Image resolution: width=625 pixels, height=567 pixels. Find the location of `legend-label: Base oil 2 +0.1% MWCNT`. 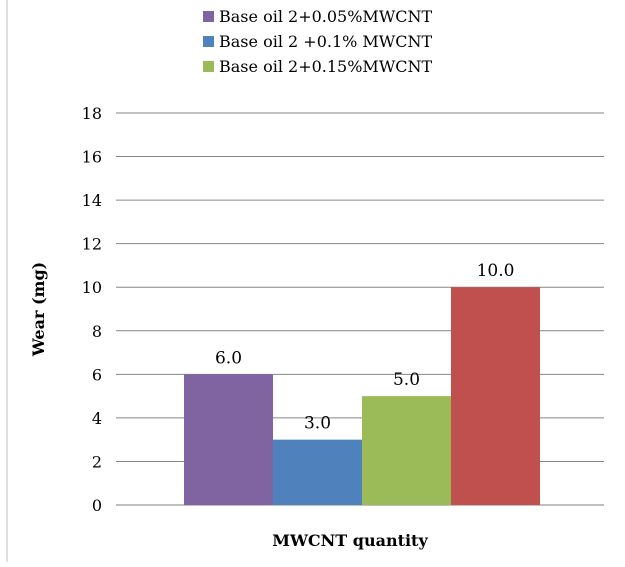

legend-label: Base oil 2 +0.1% MWCNT is located at coordinates (325, 41).